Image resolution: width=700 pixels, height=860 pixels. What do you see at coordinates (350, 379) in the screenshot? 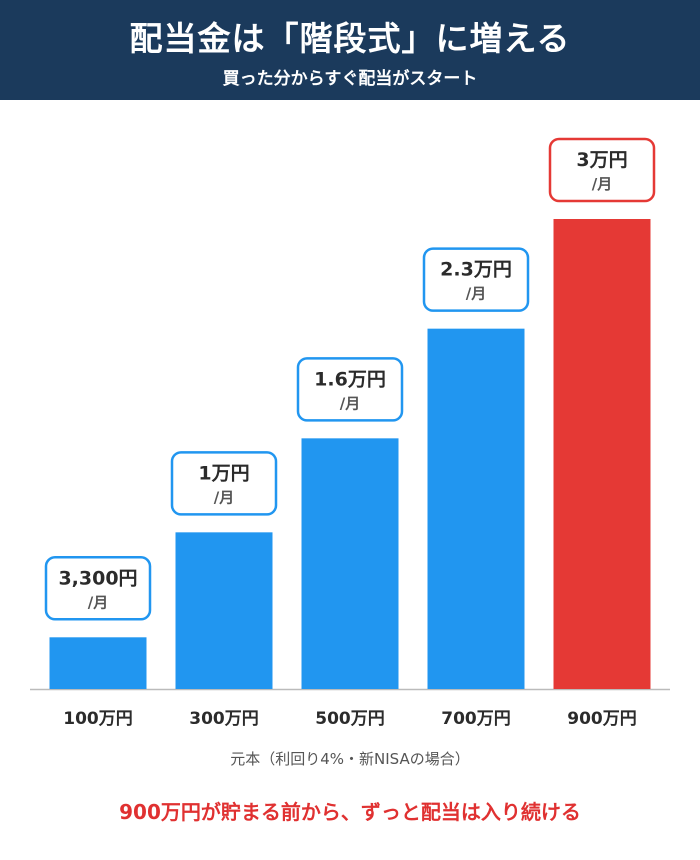
I see `data-label-2: 1.6万円` at bounding box center [350, 379].